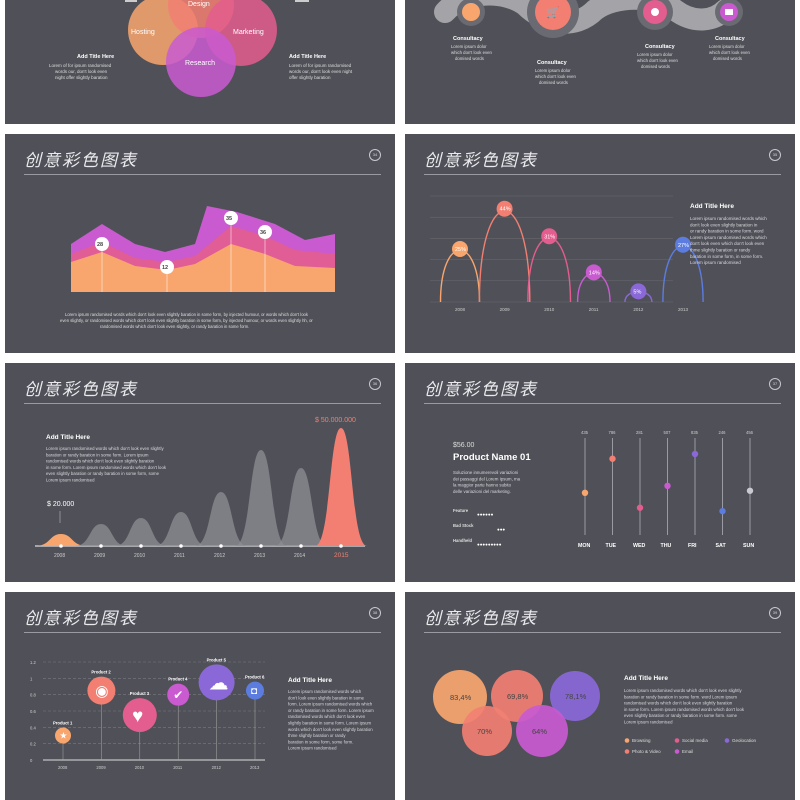 This screenshot has height=800, width=800. What do you see at coordinates (201, 493) in the screenshot?
I see `wave-marks: 2008 2009 2010 2011 2012 2013 2014 2015` at bounding box center [201, 493].